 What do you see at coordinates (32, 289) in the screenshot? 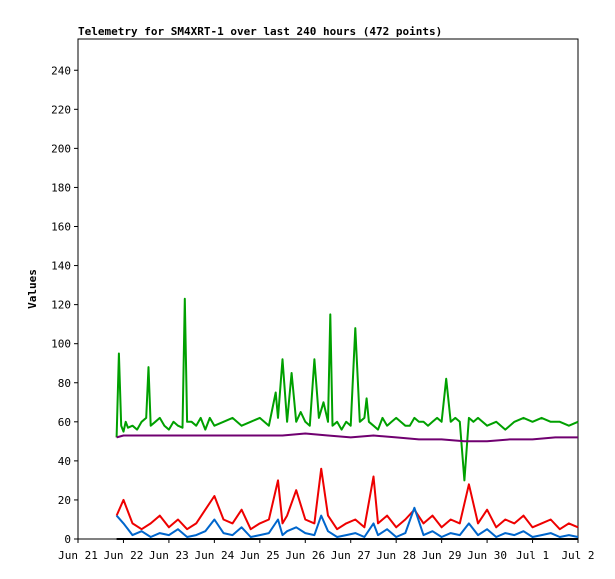
I see `y-axis-label: Values` at bounding box center [32, 289].